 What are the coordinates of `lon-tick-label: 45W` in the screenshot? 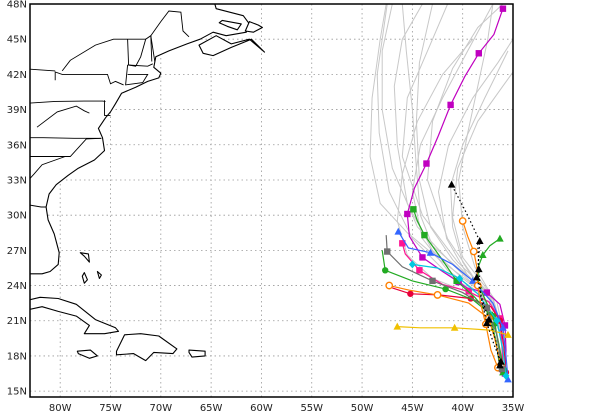 It's located at (412, 408).